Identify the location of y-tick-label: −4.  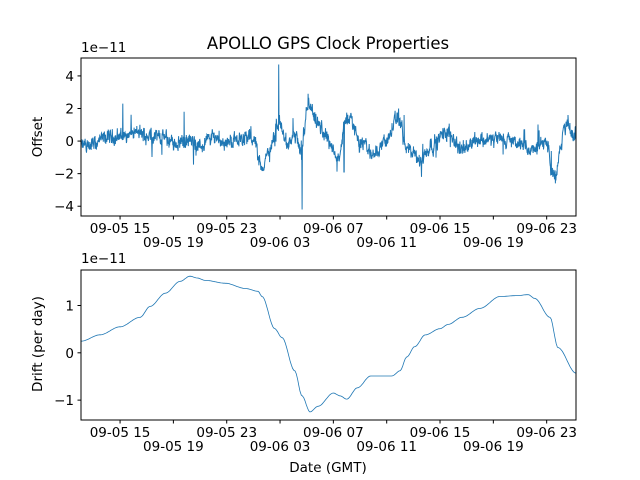
(64, 207).